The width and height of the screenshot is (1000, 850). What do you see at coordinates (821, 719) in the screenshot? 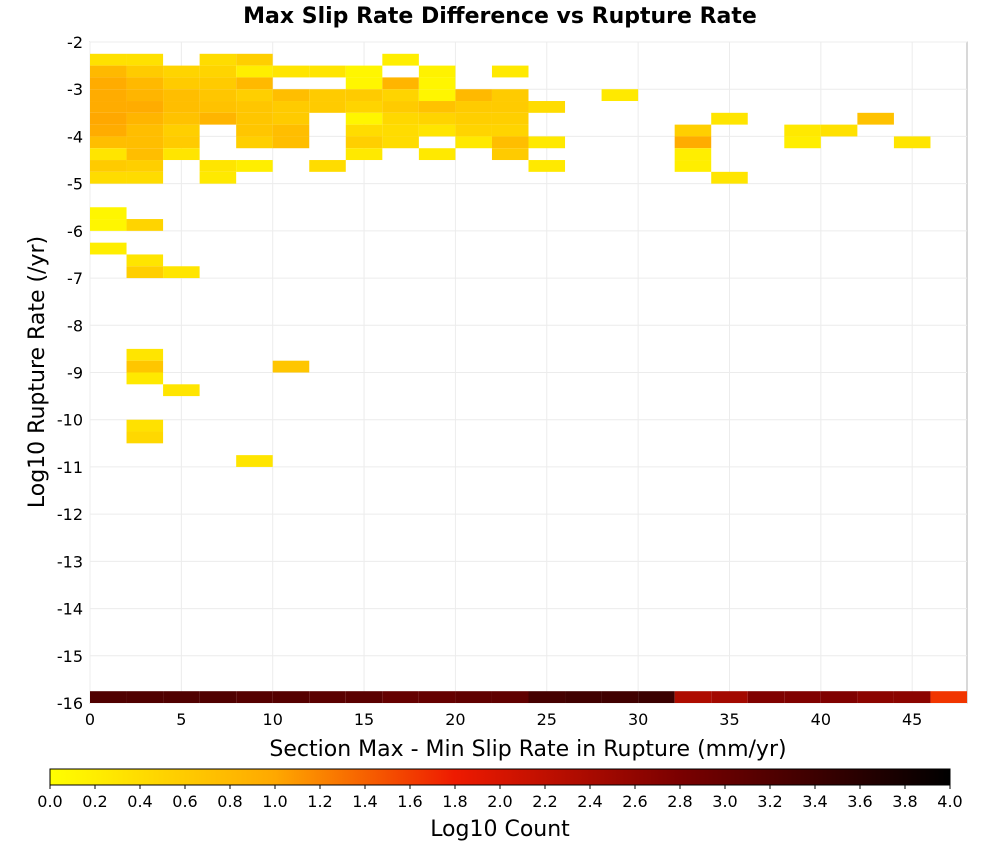
I see `x-tick-label: 40` at bounding box center [821, 719].